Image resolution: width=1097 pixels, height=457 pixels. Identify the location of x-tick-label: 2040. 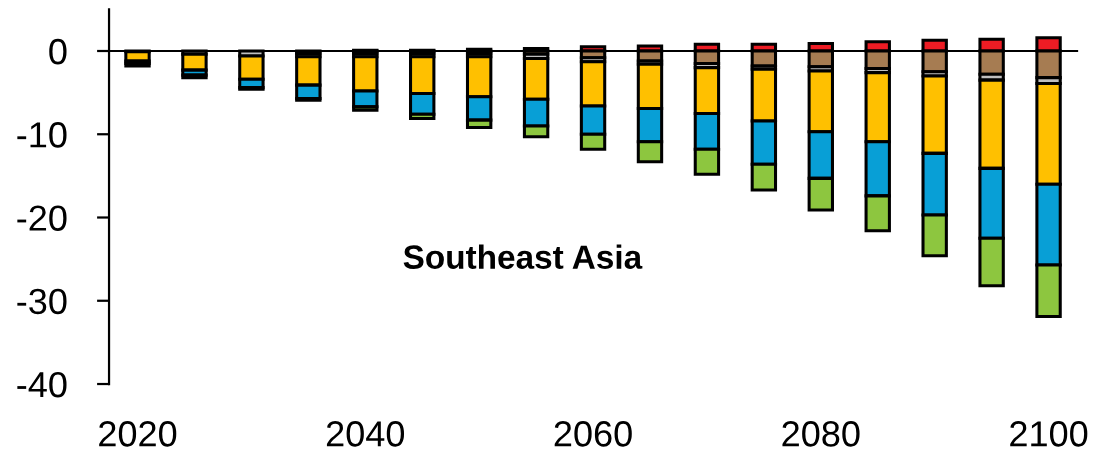
(365, 434).